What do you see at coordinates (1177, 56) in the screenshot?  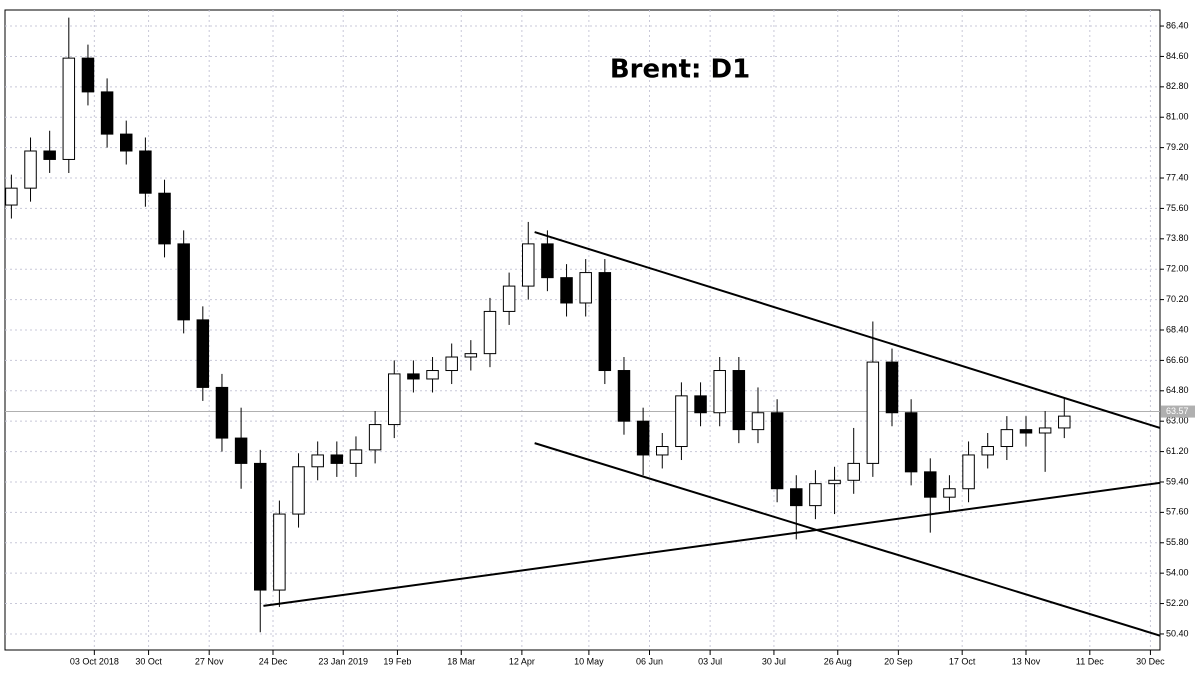 I see `y-tick-label: 84.60` at bounding box center [1177, 56].